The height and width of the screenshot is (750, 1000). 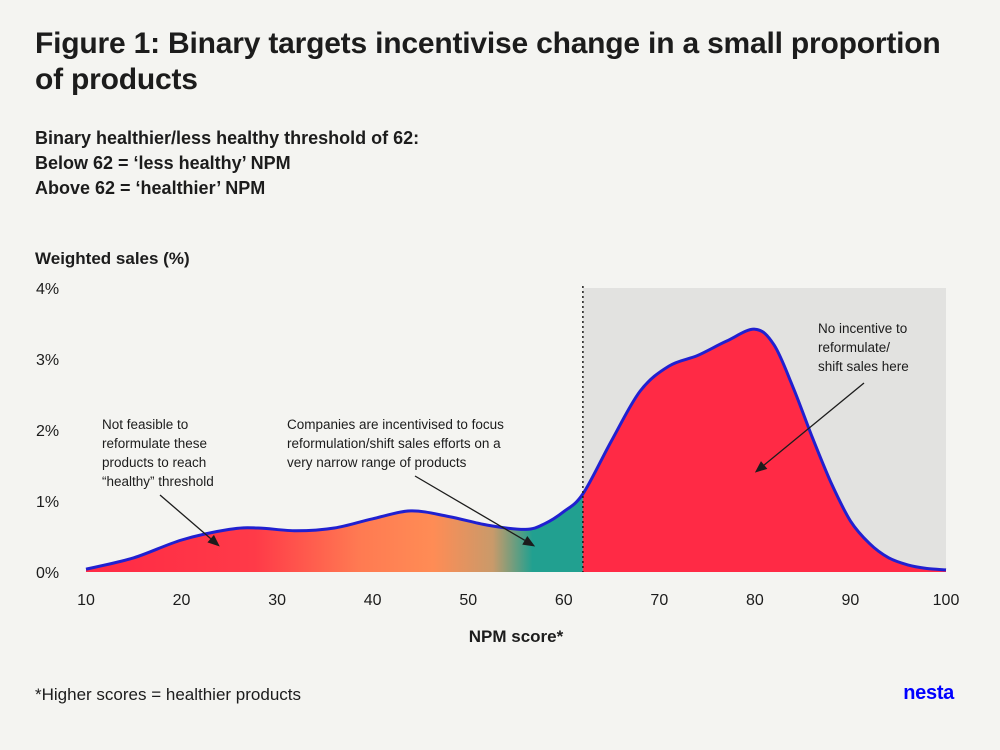 What do you see at coordinates (47, 360) in the screenshot?
I see `y-tick-label: 3%` at bounding box center [47, 360].